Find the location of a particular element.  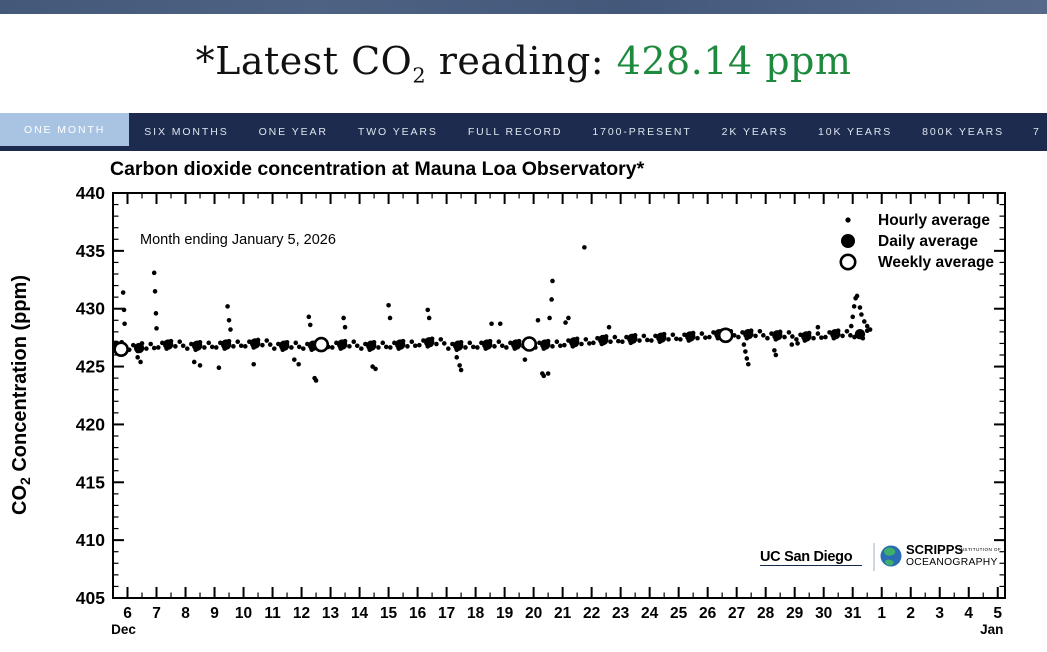

nav-tab-two-years: TWO YEARS is located at coordinates (397, 132).